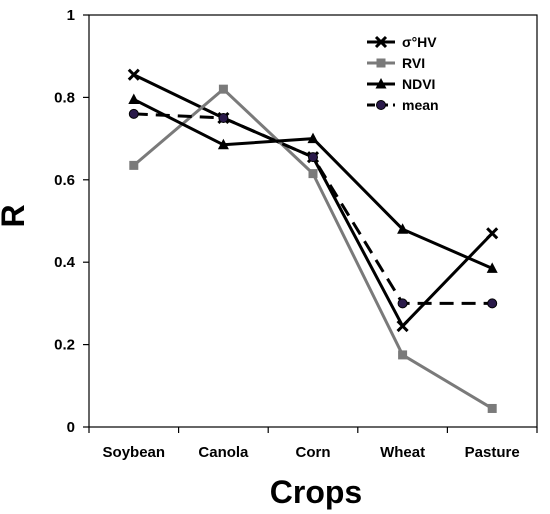  I want to click on y-tick-label: 0.8, so click(64, 97).